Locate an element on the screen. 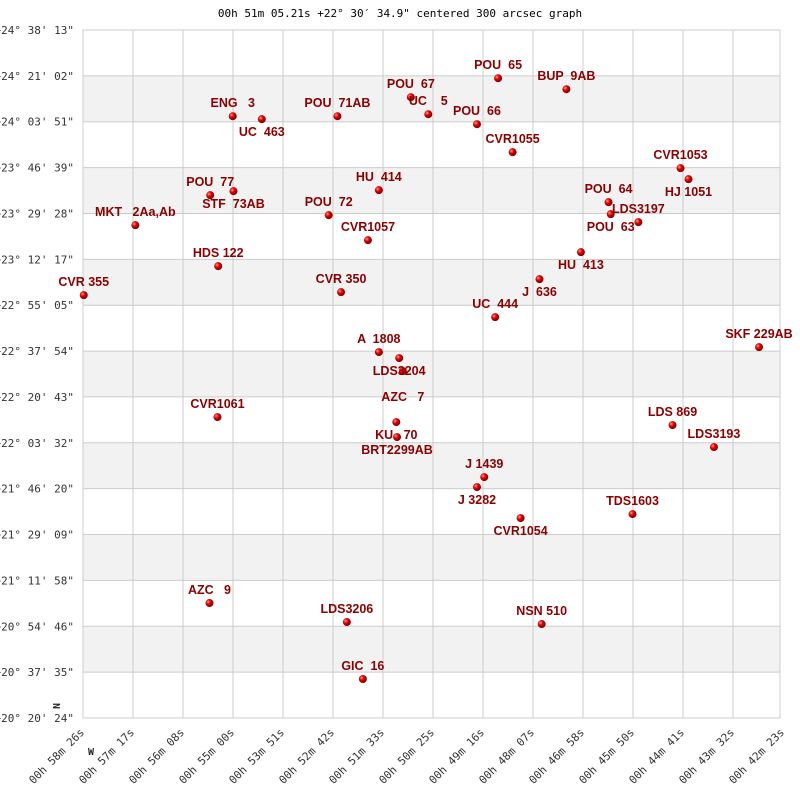  star-label: SKF 229AB is located at coordinates (758, 334).